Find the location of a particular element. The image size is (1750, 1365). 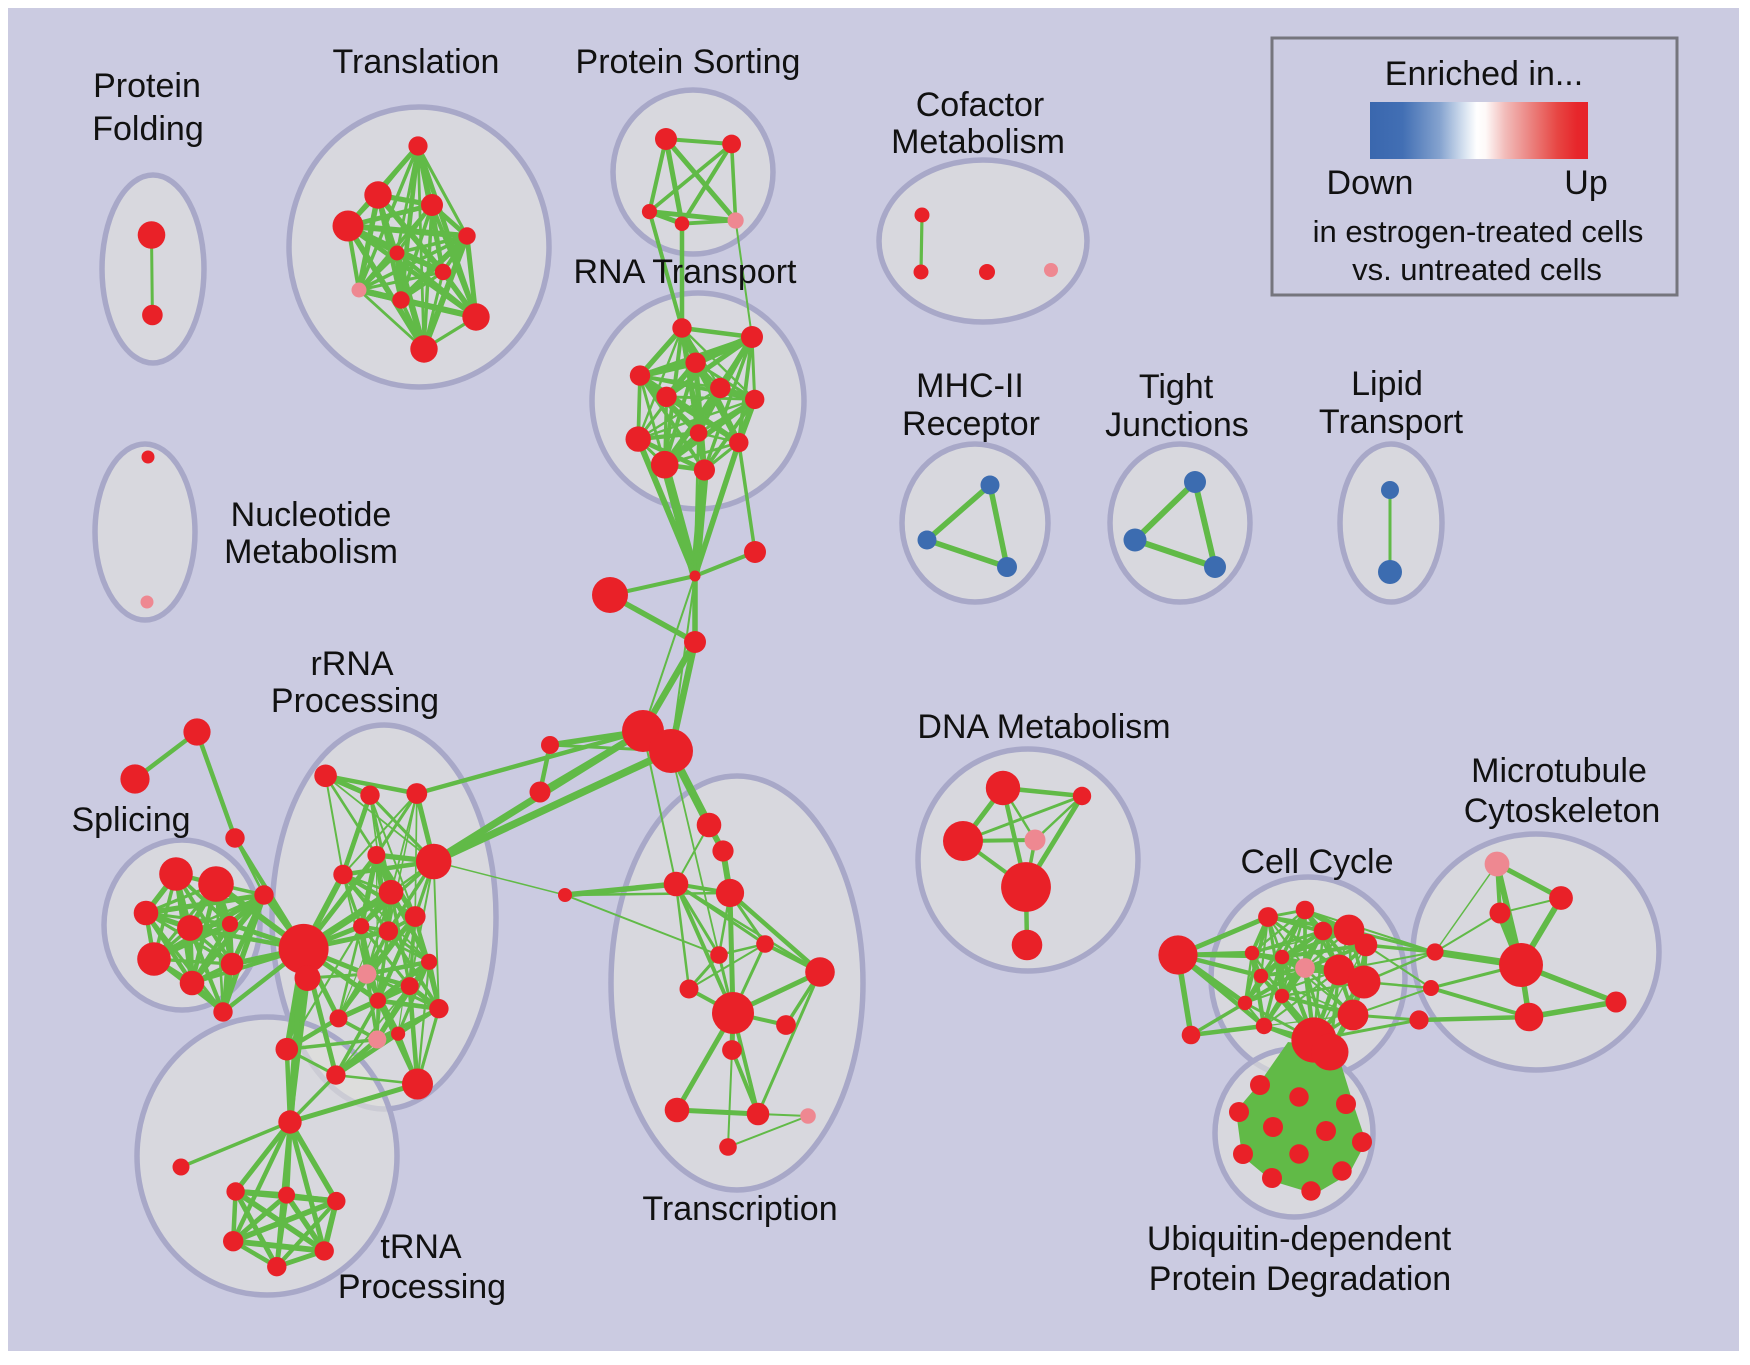

svg-text: Receptor is located at coordinates (971, 424).